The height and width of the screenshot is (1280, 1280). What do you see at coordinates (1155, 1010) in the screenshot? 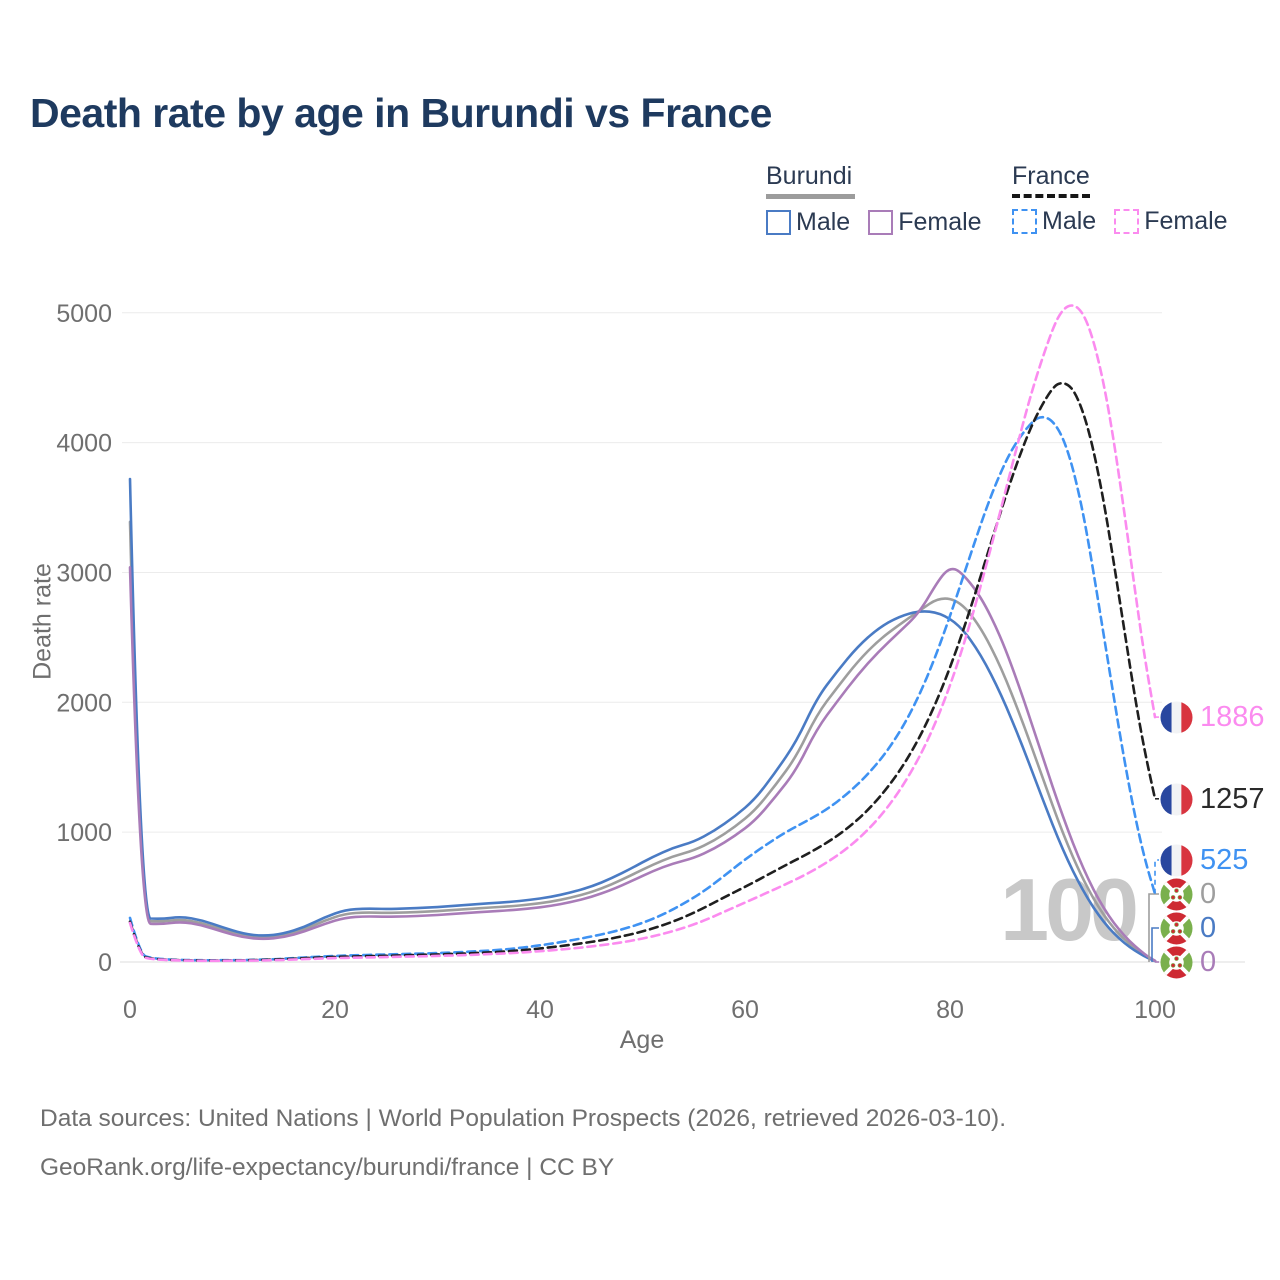
I see `x-tick-label: 100` at bounding box center [1155, 1010].